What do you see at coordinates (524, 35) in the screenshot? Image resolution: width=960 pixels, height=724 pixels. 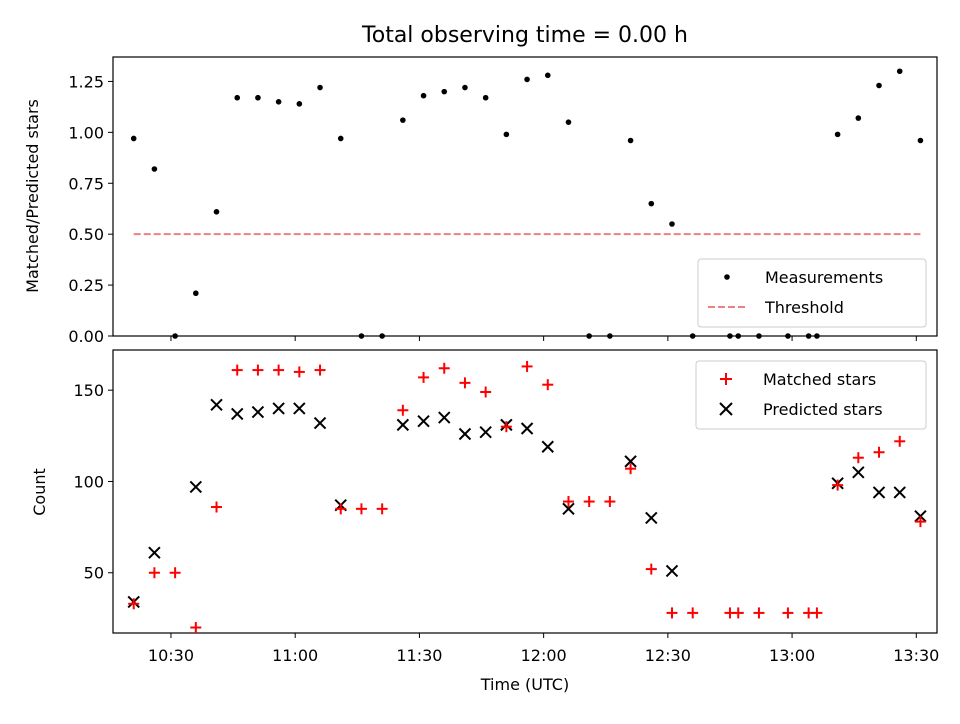 I see `chart-title: Total observing time = 0.00 h` at bounding box center [524, 35].